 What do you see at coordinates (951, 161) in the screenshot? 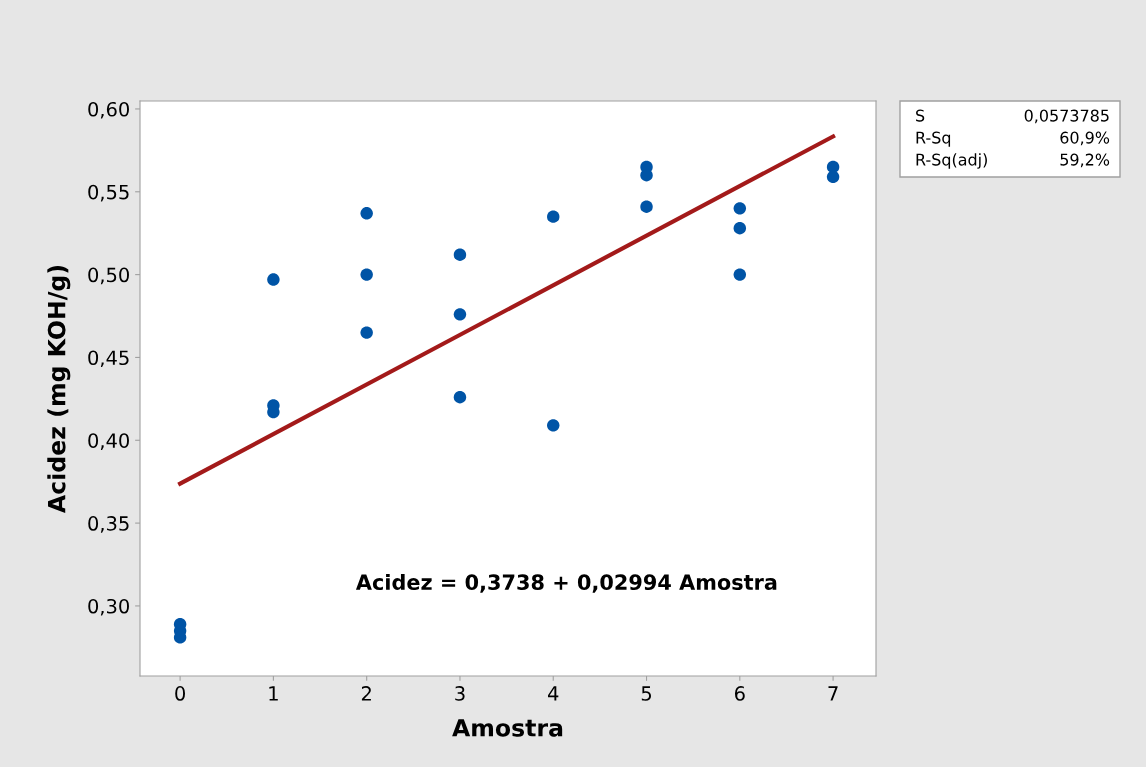
I see `text: R-Sq(adj)` at bounding box center [951, 161].